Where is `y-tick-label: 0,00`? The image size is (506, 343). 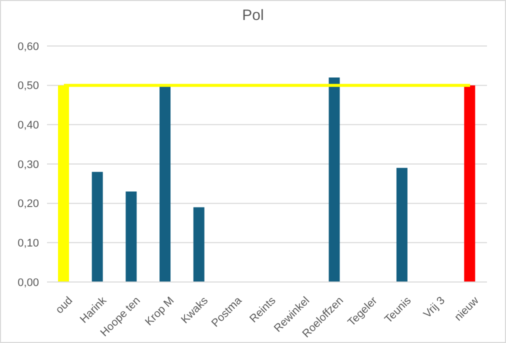 y-tick-label: 0,00 is located at coordinates (28, 282).